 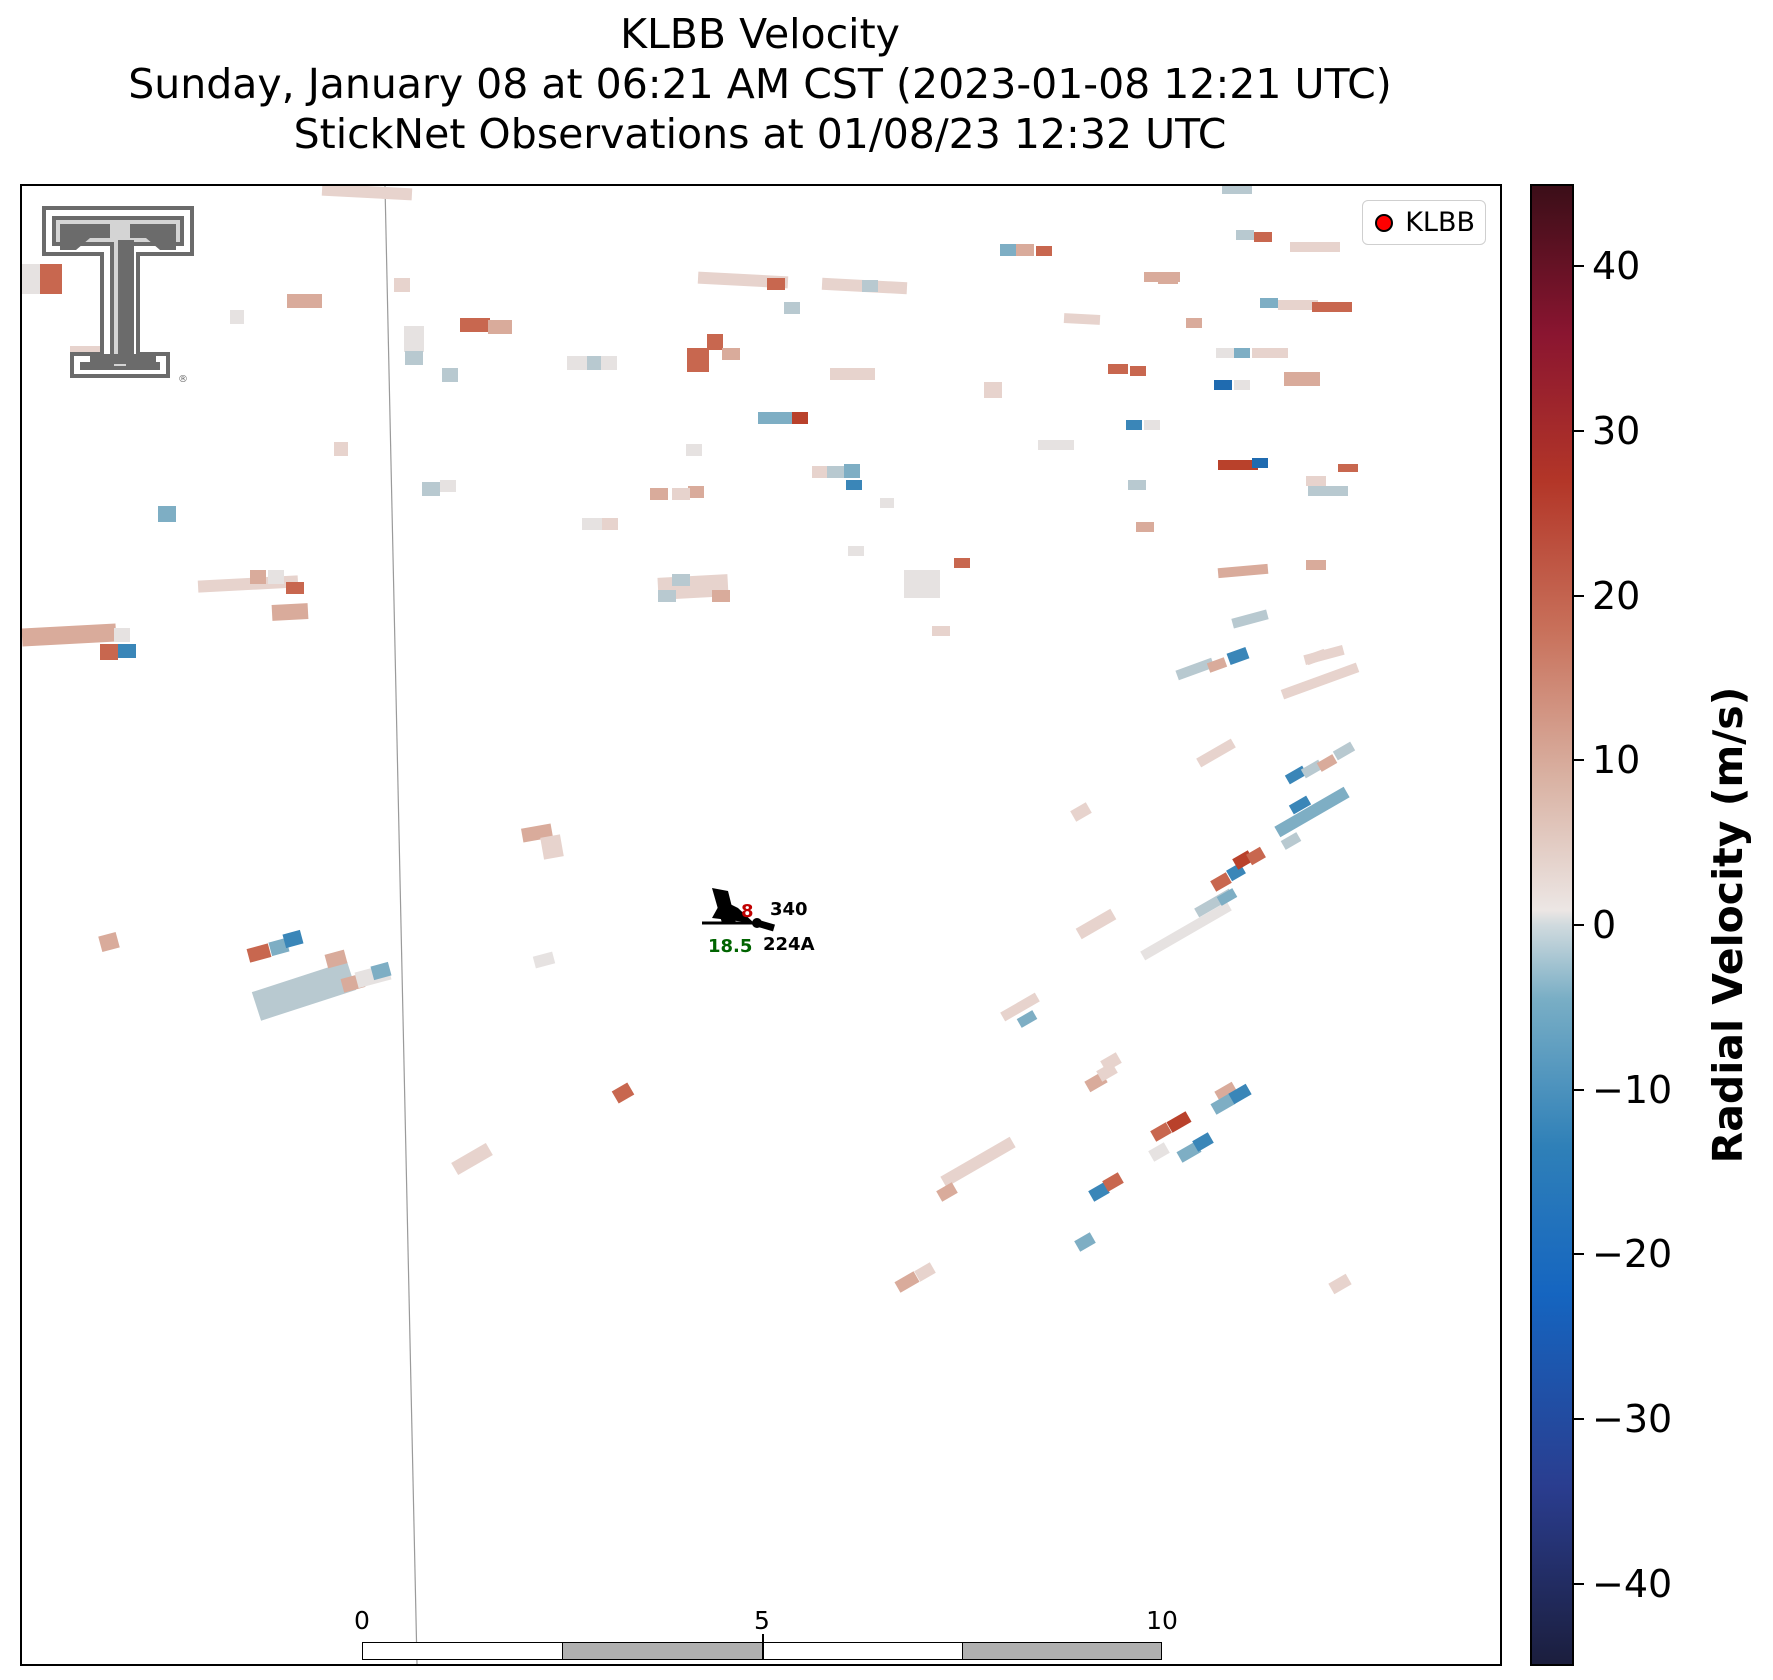 I want to click on velocity-colorbar, so click(x=1552, y=925).